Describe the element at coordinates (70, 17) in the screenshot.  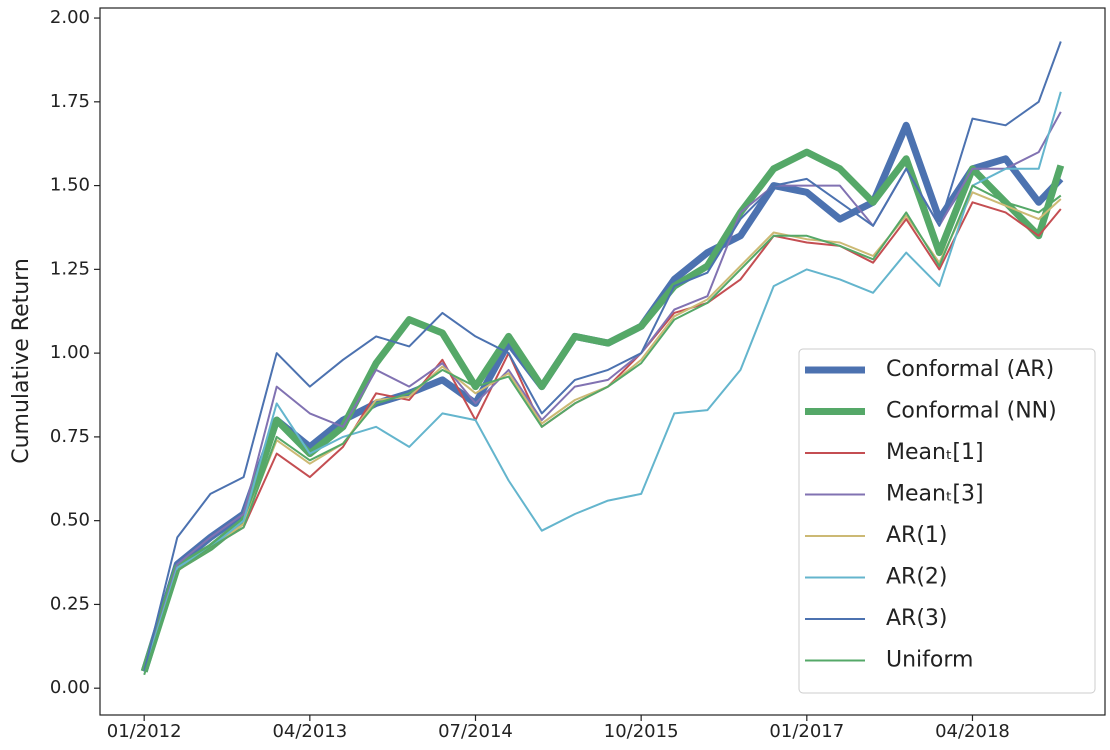
I see `y-tick-label: 2.00` at that location.